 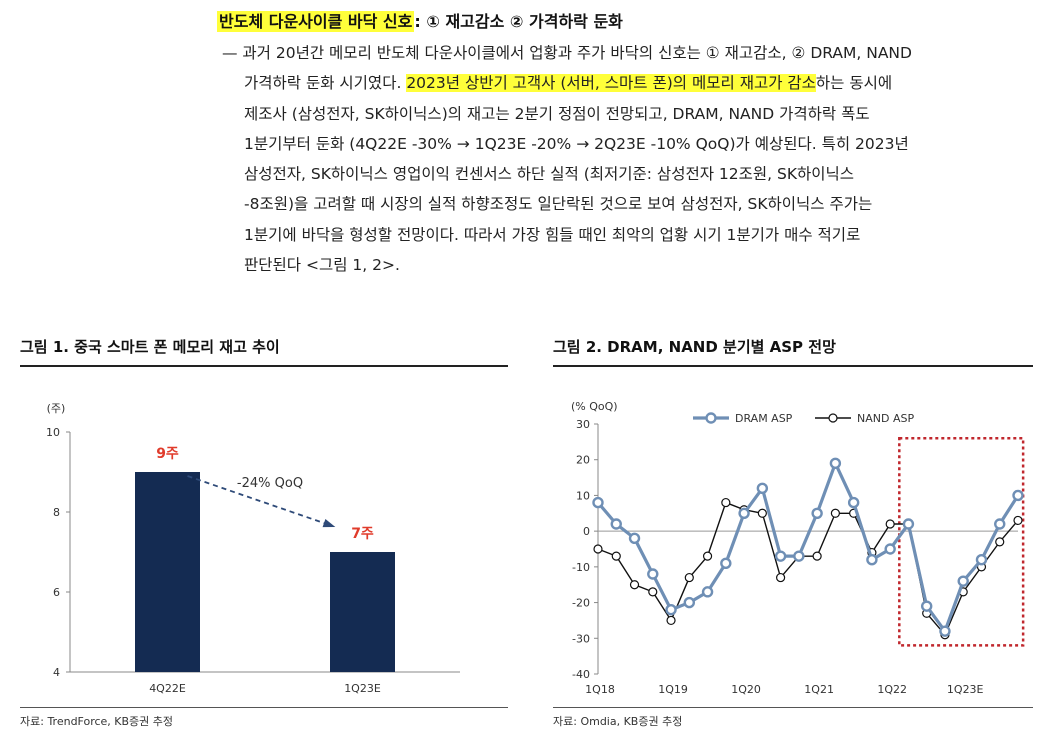 What do you see at coordinates (583, 424) in the screenshot?
I see `y-tick-label: 30` at bounding box center [583, 424].